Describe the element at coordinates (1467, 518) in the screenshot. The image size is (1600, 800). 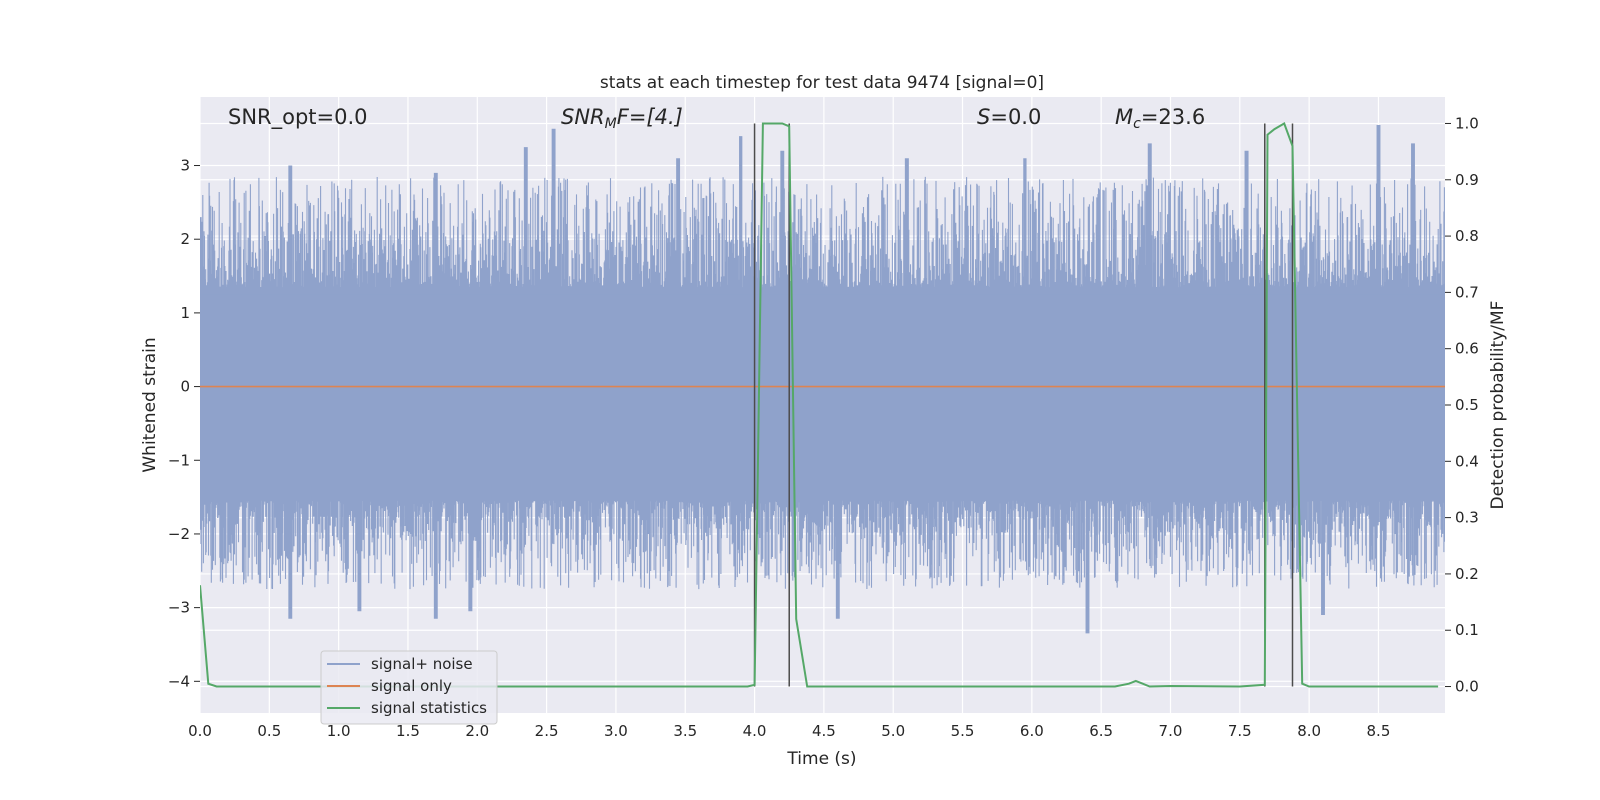
I see `y2-tick-label: 0.3` at that location.